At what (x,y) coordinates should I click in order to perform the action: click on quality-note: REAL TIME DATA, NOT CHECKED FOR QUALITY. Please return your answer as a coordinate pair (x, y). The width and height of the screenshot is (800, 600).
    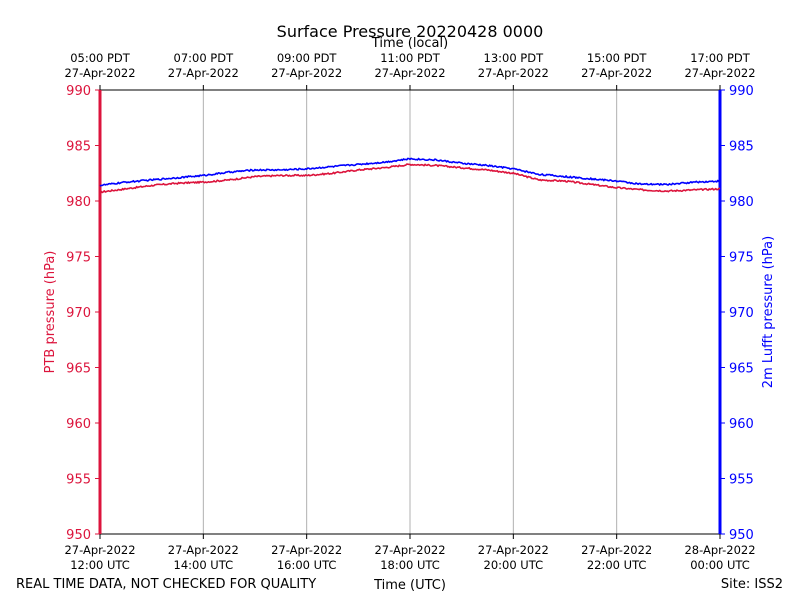
    Looking at the image, I should click on (166, 584).